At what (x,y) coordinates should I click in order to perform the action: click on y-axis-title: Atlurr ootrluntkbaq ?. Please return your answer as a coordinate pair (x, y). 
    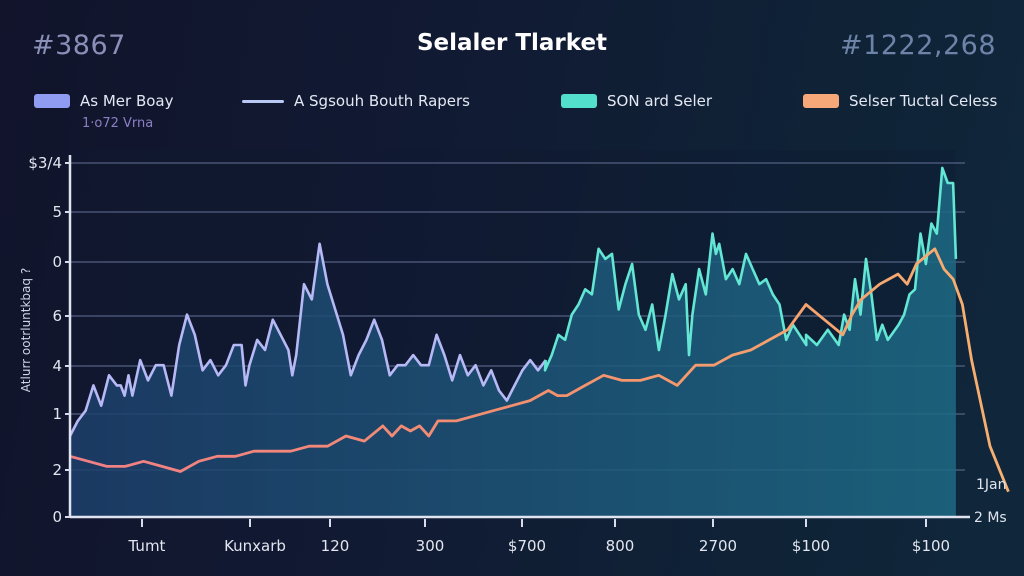
    Looking at the image, I should click on (26, 330).